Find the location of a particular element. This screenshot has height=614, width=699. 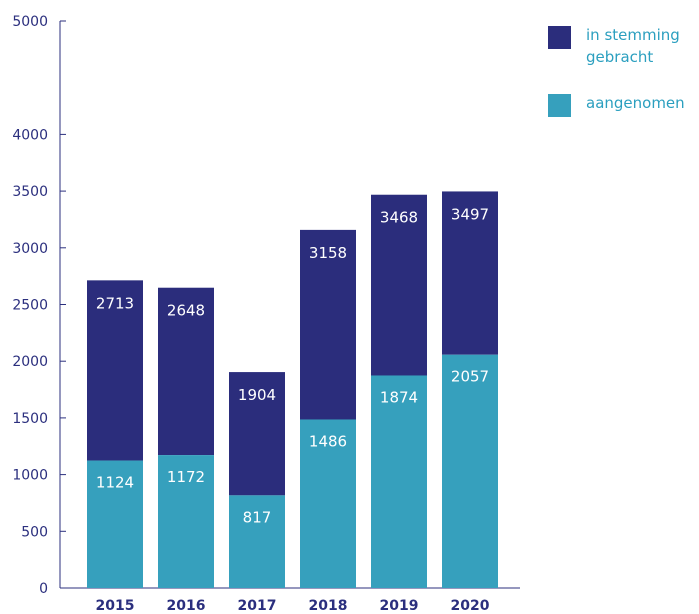

y-tick-label: 500 is located at coordinates (34, 532).